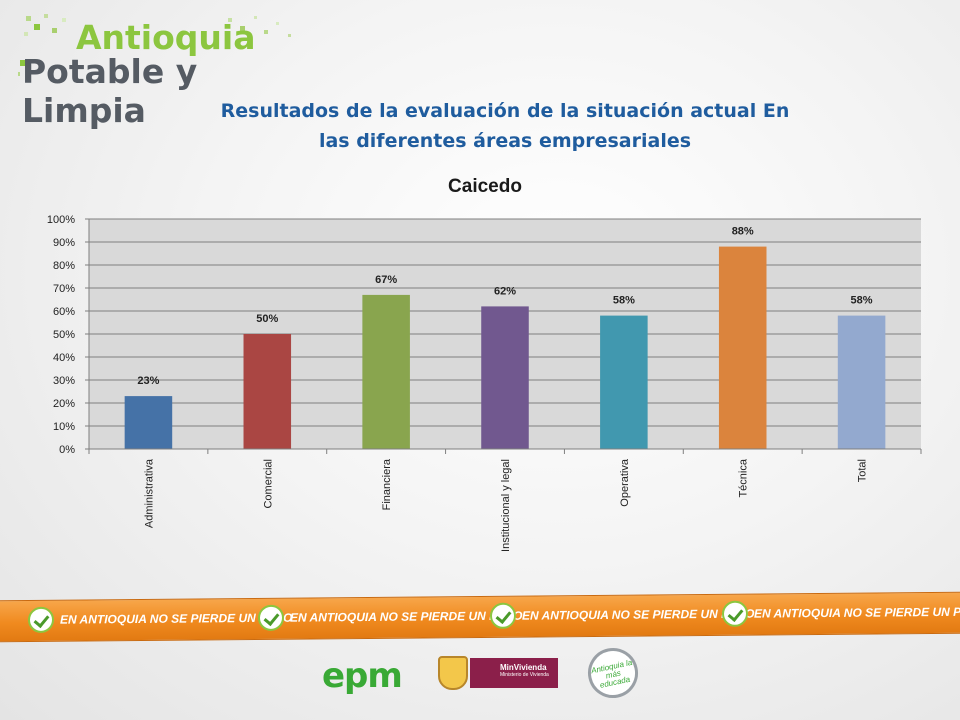  I want to click on slide-title-line2: las diferentes áreas empresariales, so click(505, 141).